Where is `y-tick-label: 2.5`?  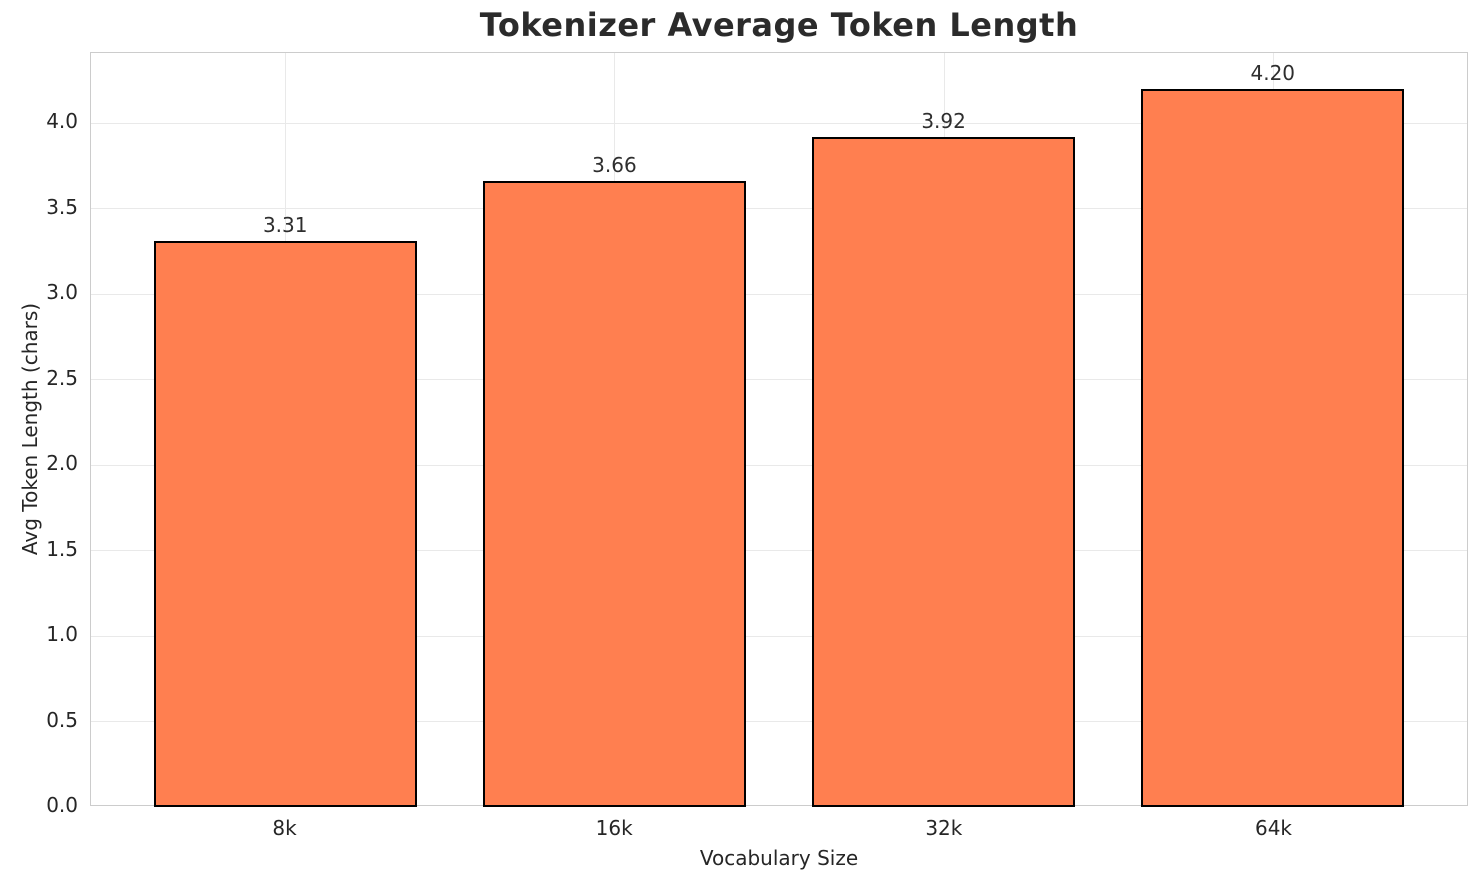 y-tick-label: 2.5 is located at coordinates (62, 377).